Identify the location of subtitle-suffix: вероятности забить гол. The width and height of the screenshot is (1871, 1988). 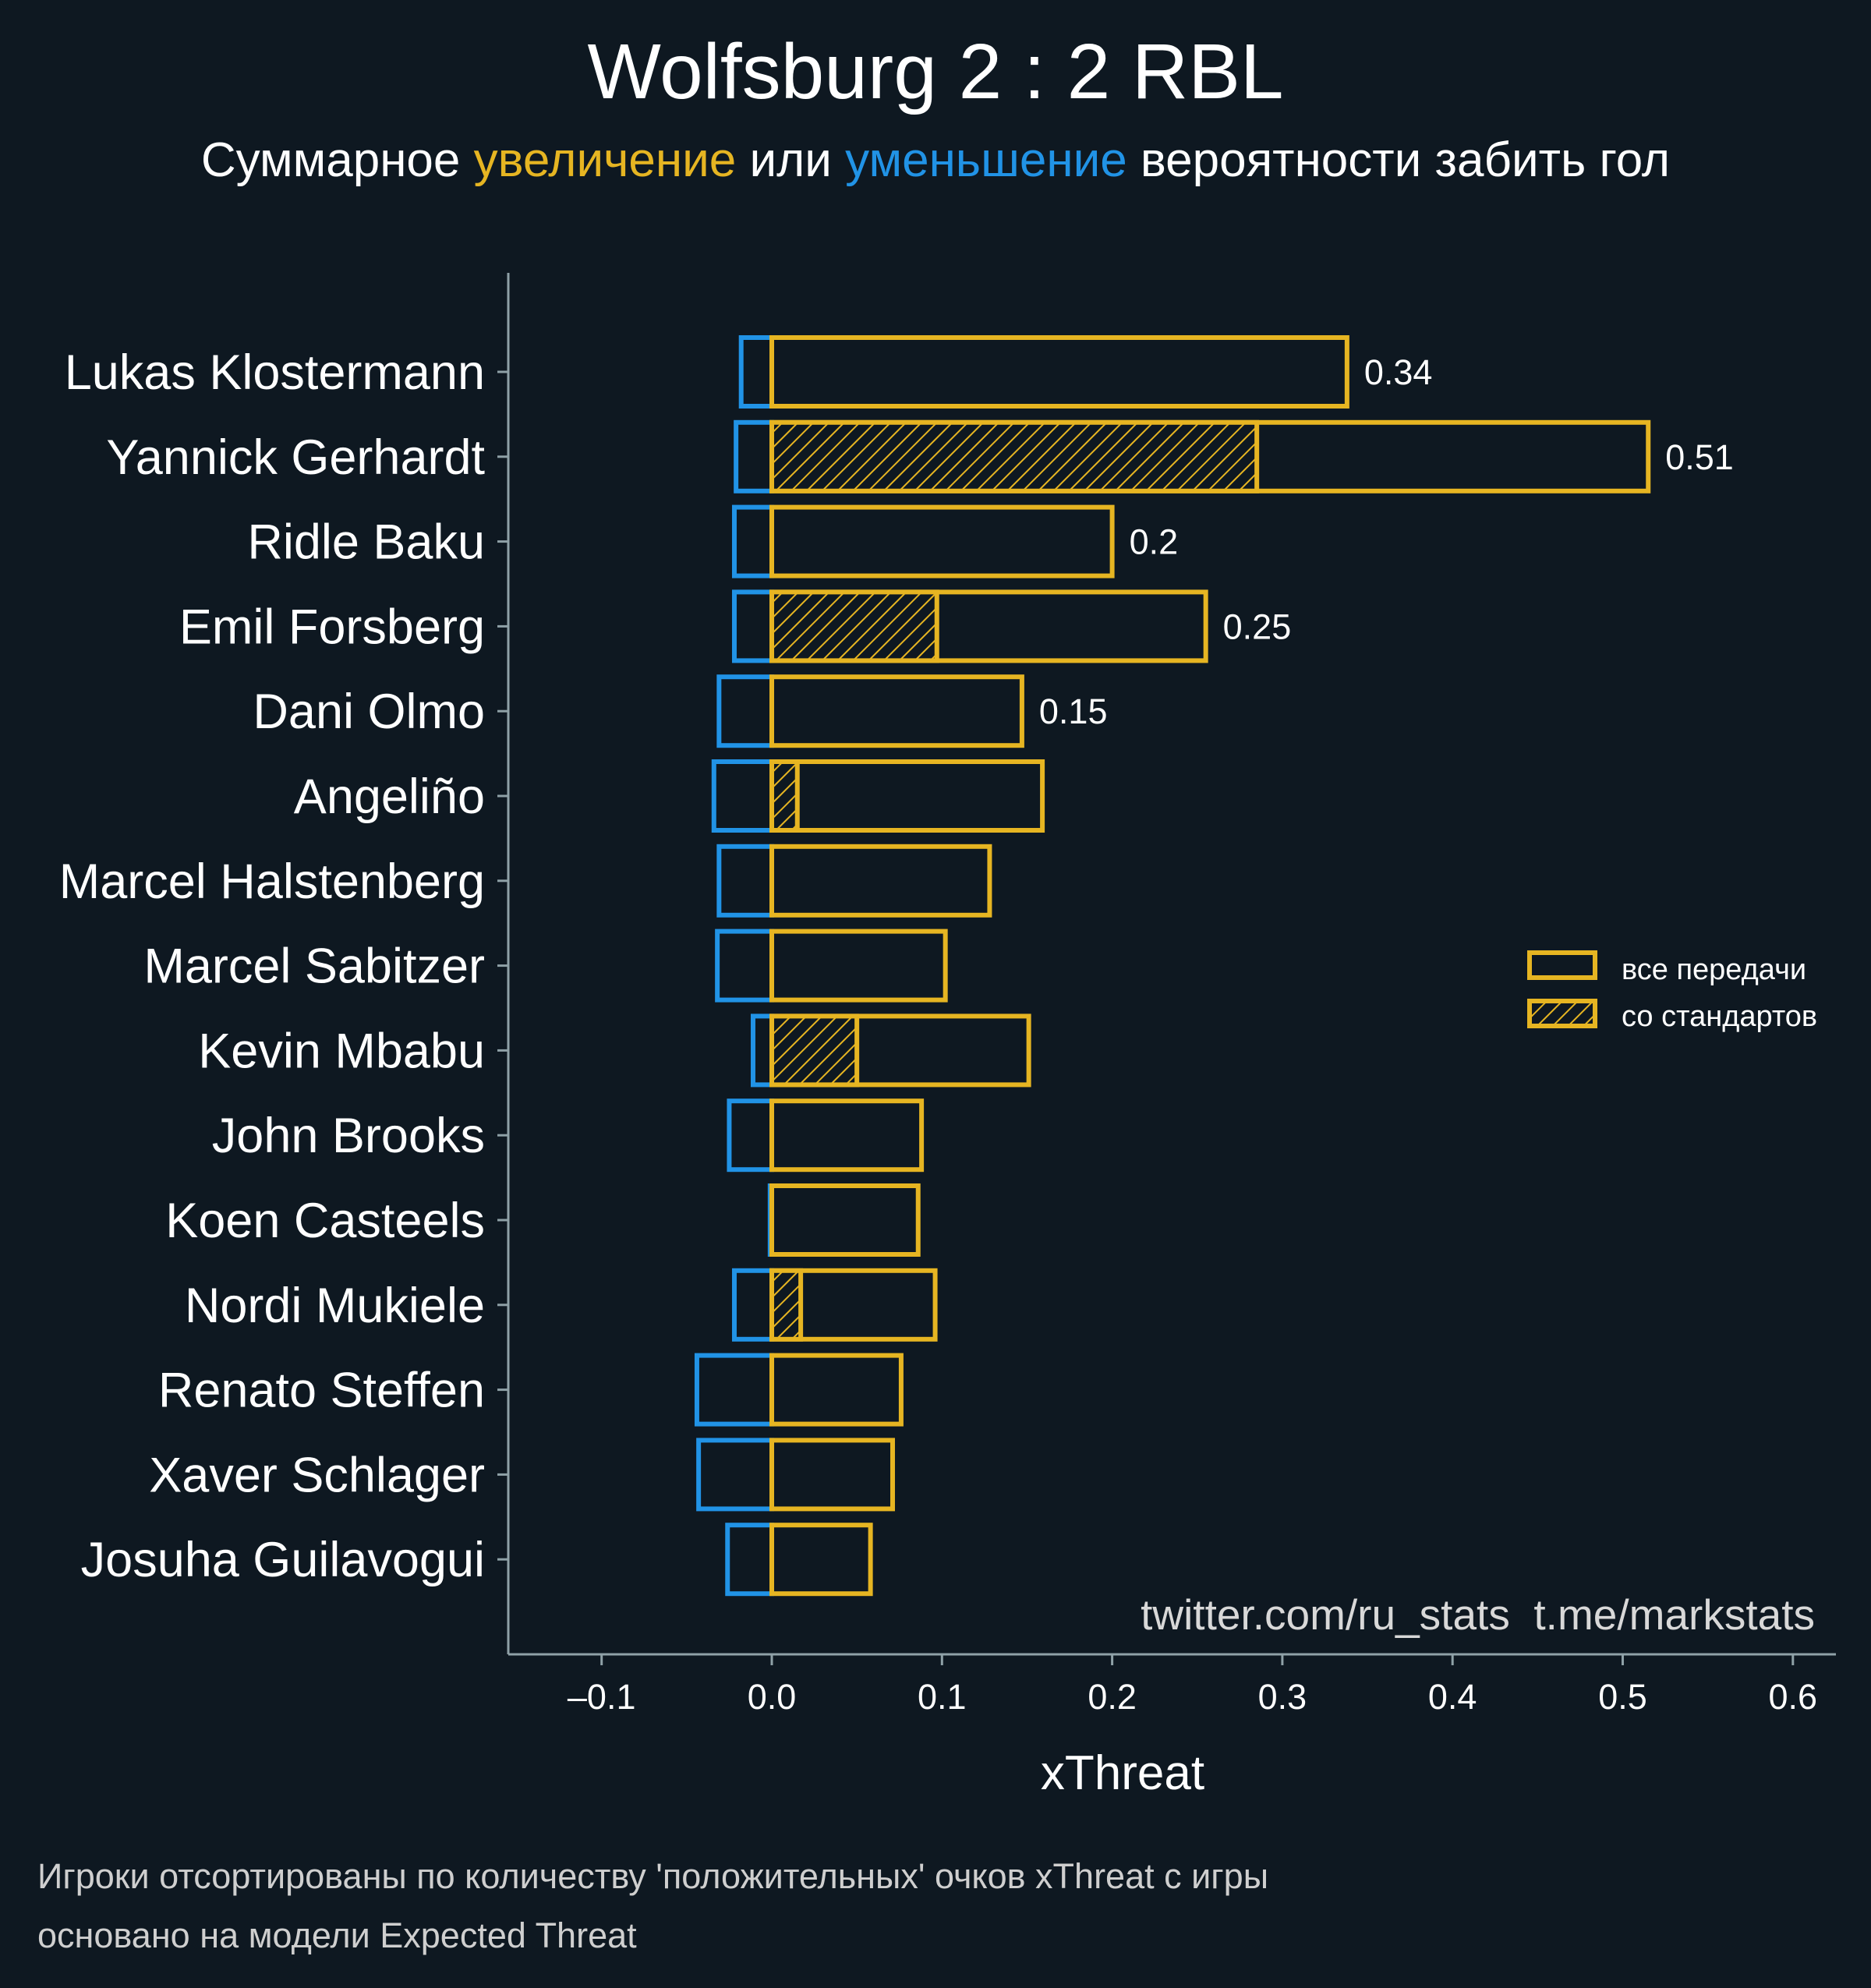
(1398, 160).